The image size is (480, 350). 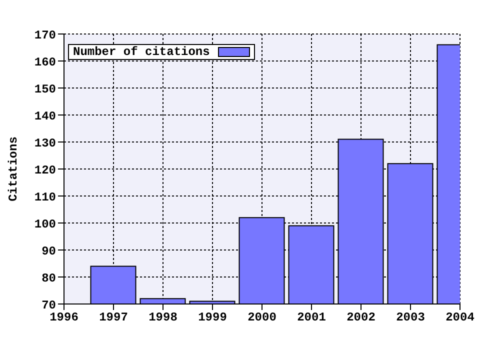 What do you see at coordinates (45, 197) in the screenshot?
I see `y-tick-label: 110` at bounding box center [45, 197].